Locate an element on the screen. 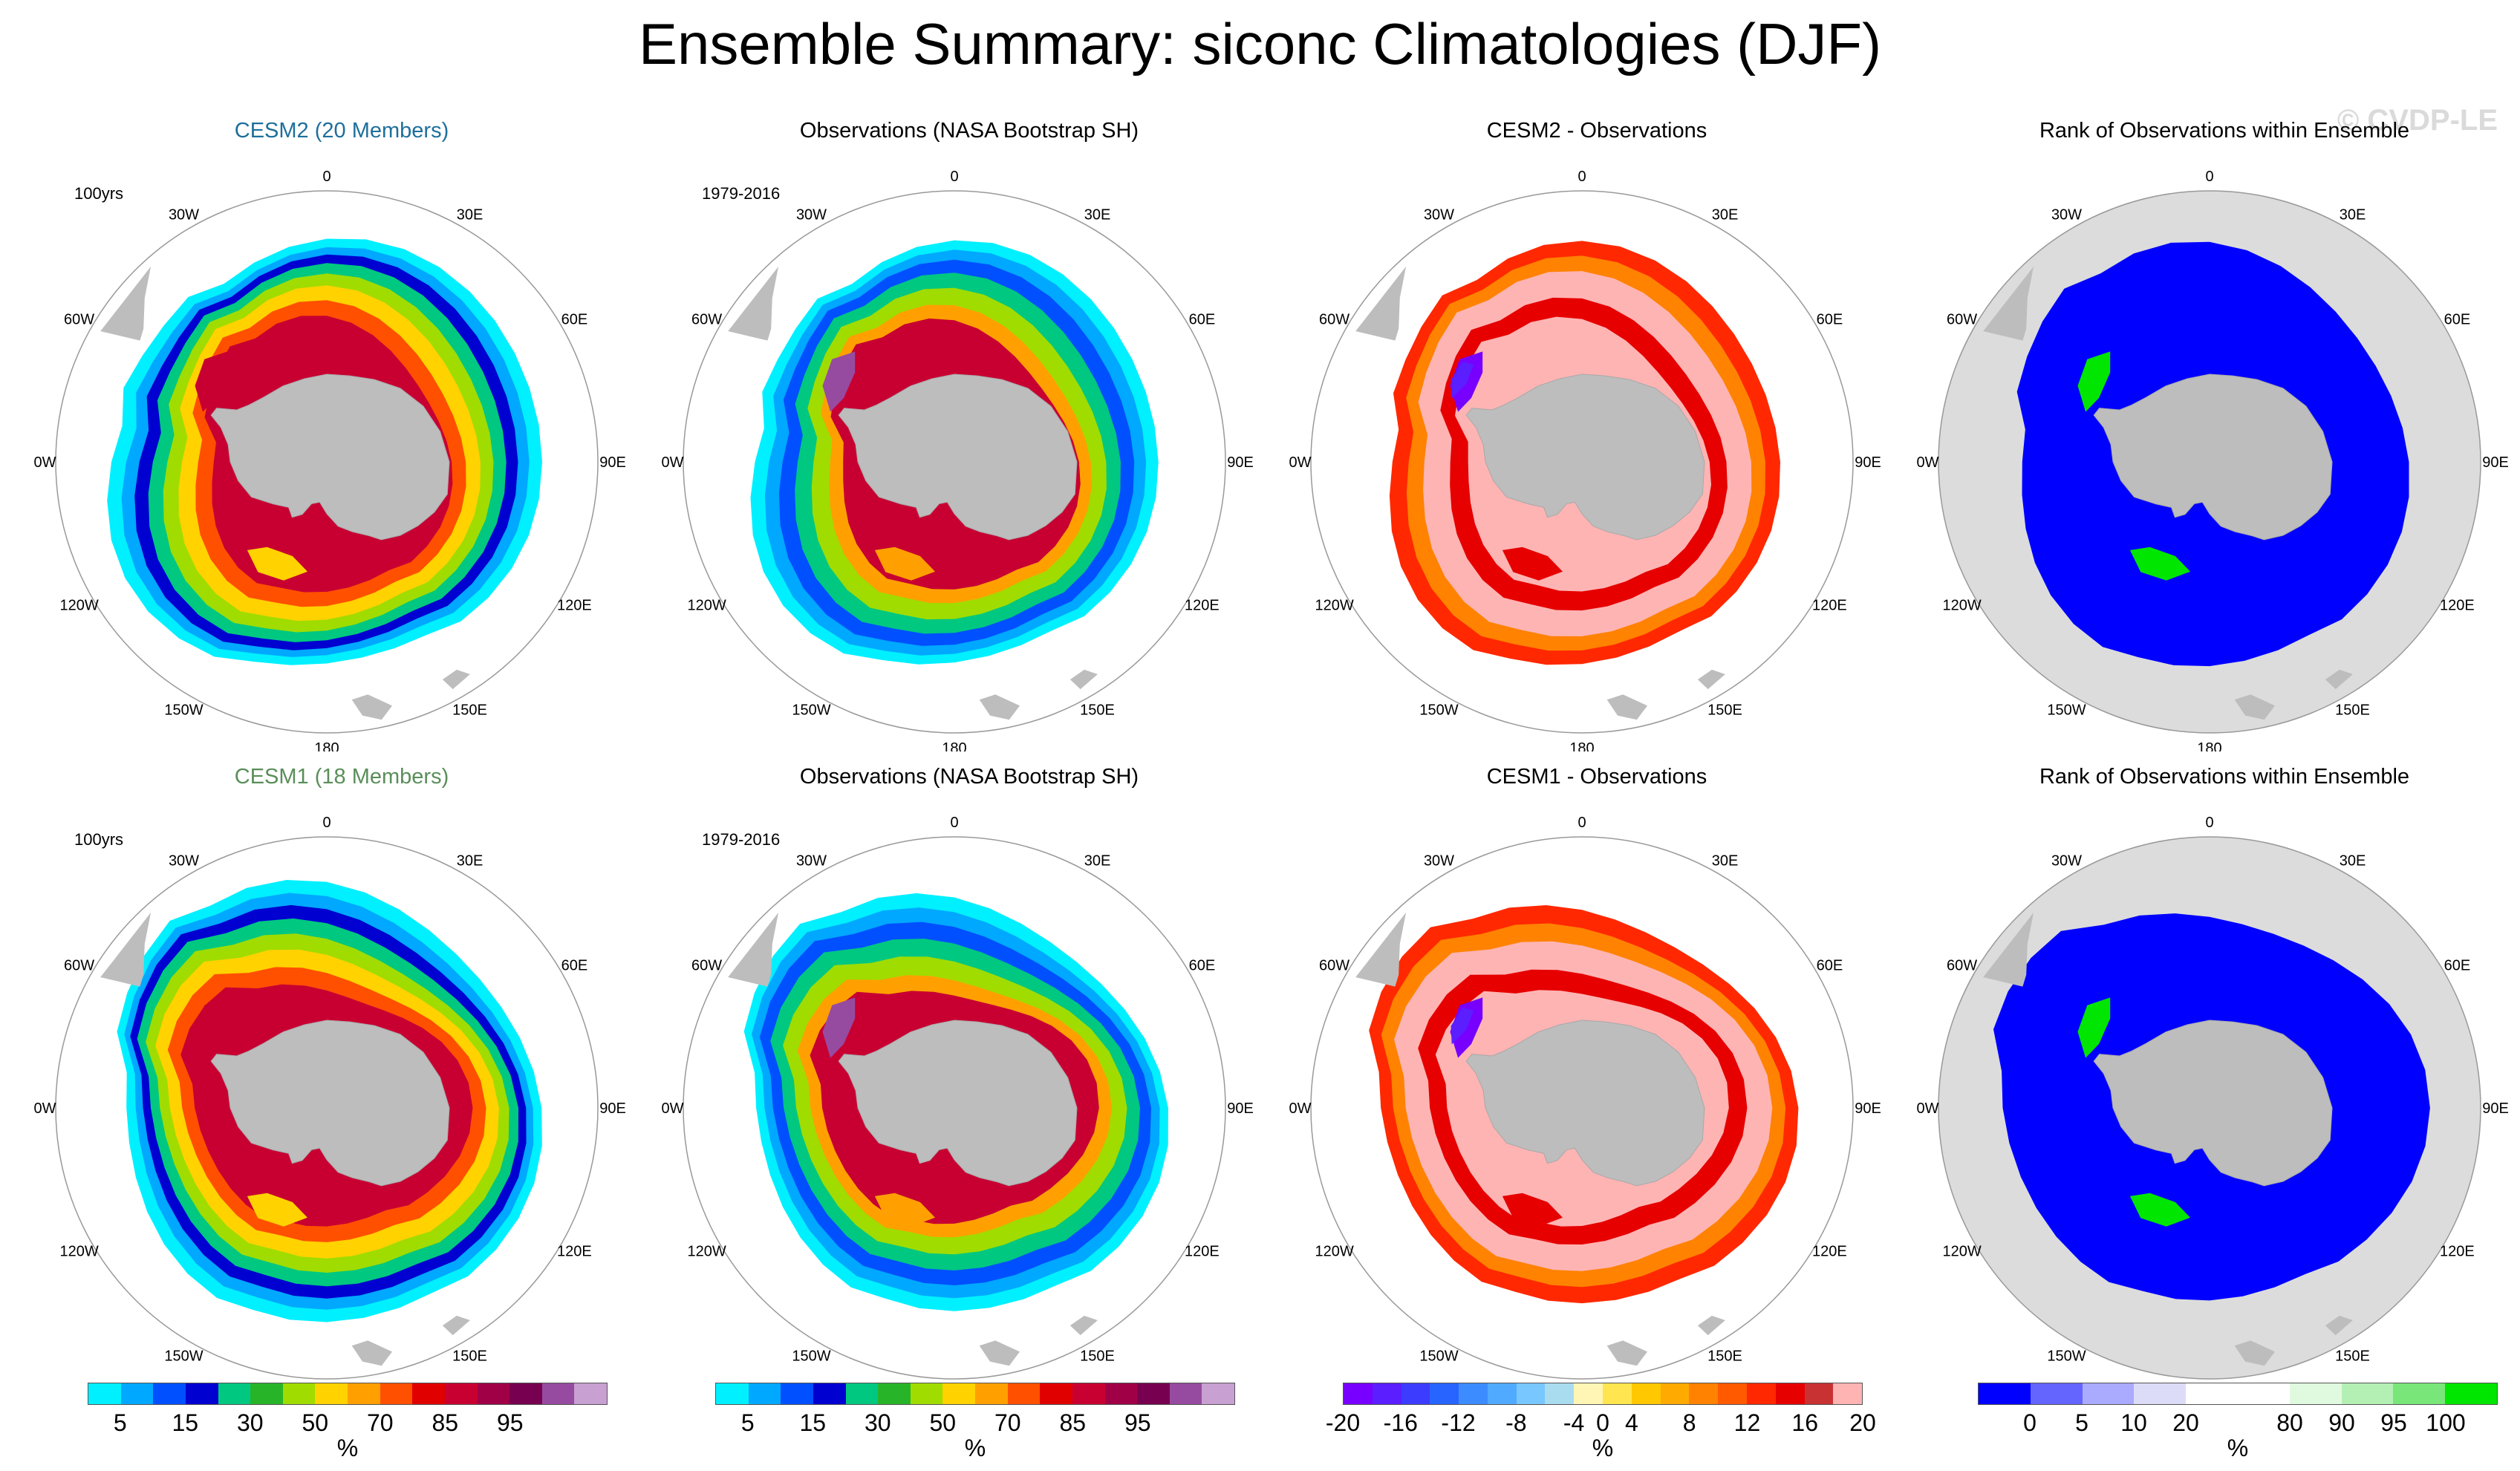 The height and width of the screenshot is (1471, 2520). colorbar-tick-label: -8 is located at coordinates (1516, 1422).